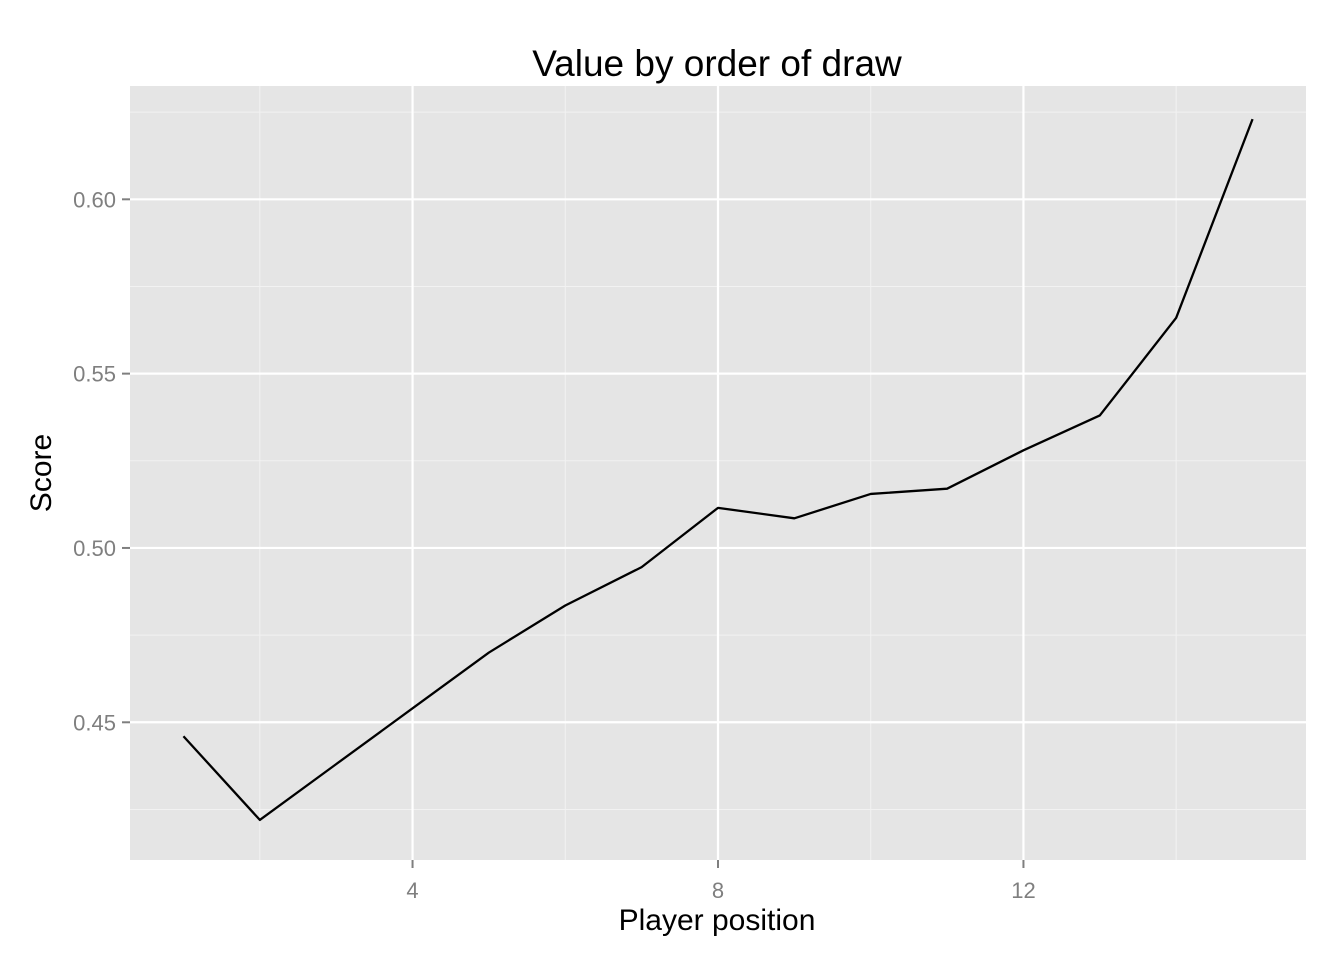 This screenshot has height=960, width=1344. I want to click on y-tick-label: 0.55, so click(94, 374).